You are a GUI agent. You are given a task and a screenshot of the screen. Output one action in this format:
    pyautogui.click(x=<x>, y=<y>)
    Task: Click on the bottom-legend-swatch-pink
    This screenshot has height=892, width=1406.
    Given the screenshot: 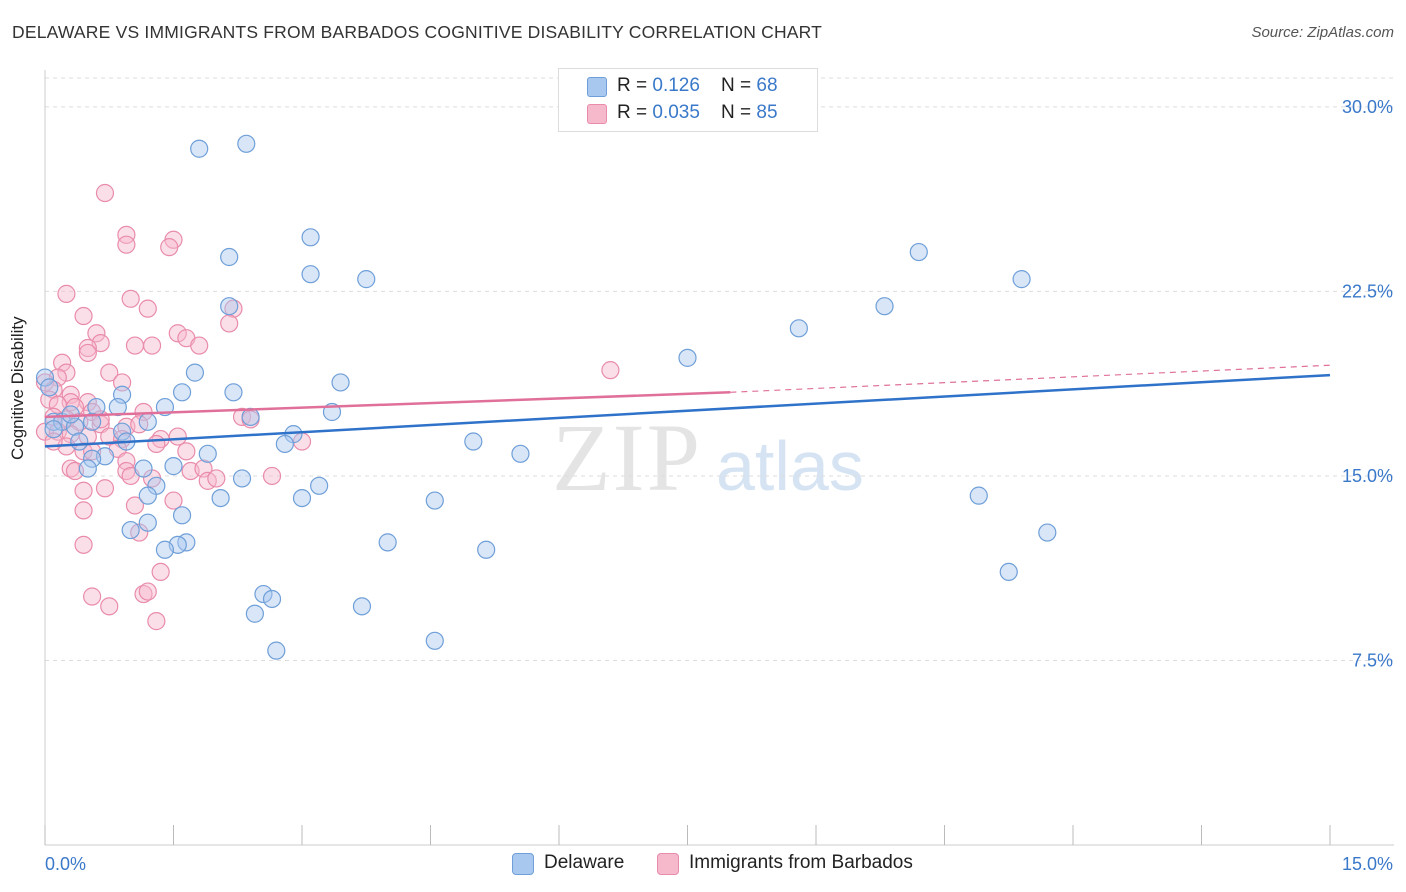 What is the action you would take?
    pyautogui.click(x=668, y=864)
    